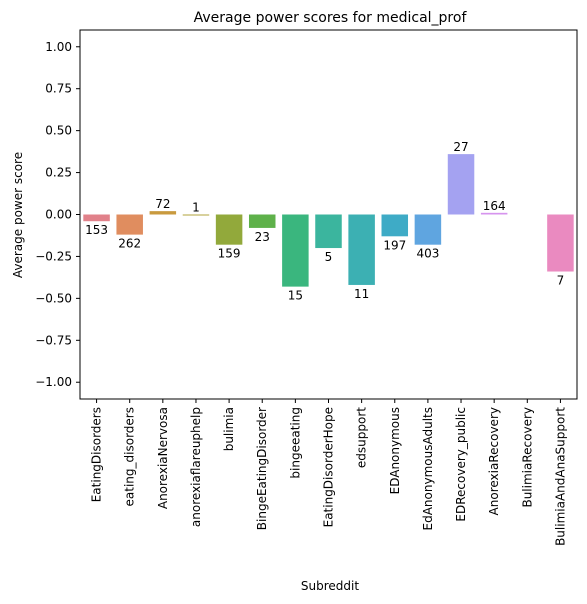 The width and height of the screenshot is (587, 604). I want to click on x-tick-label: eating_disorders, so click(130, 456).